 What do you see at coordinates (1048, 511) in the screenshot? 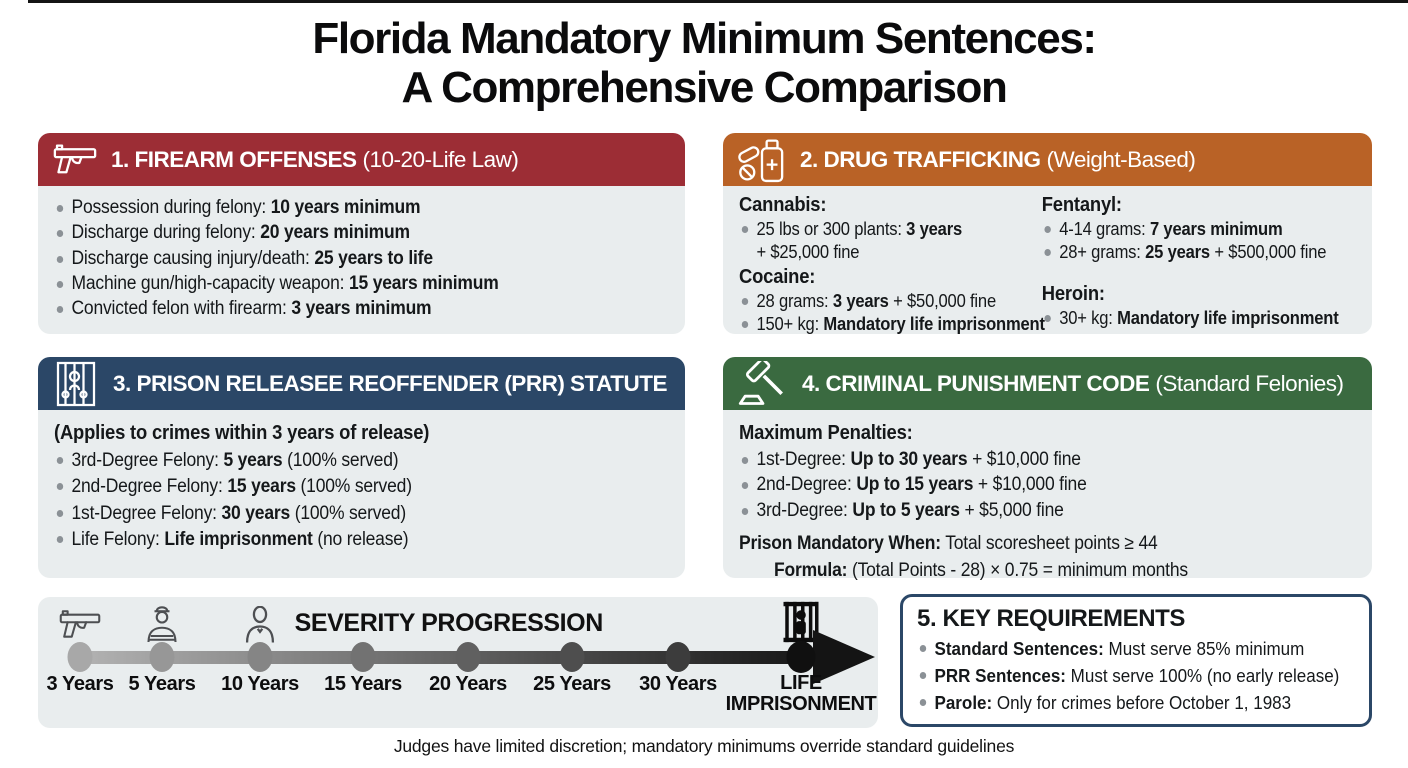
I see `cpc-bullet: 3rd-Degree: Up to 5 years + $5,000 fine` at bounding box center [1048, 511].